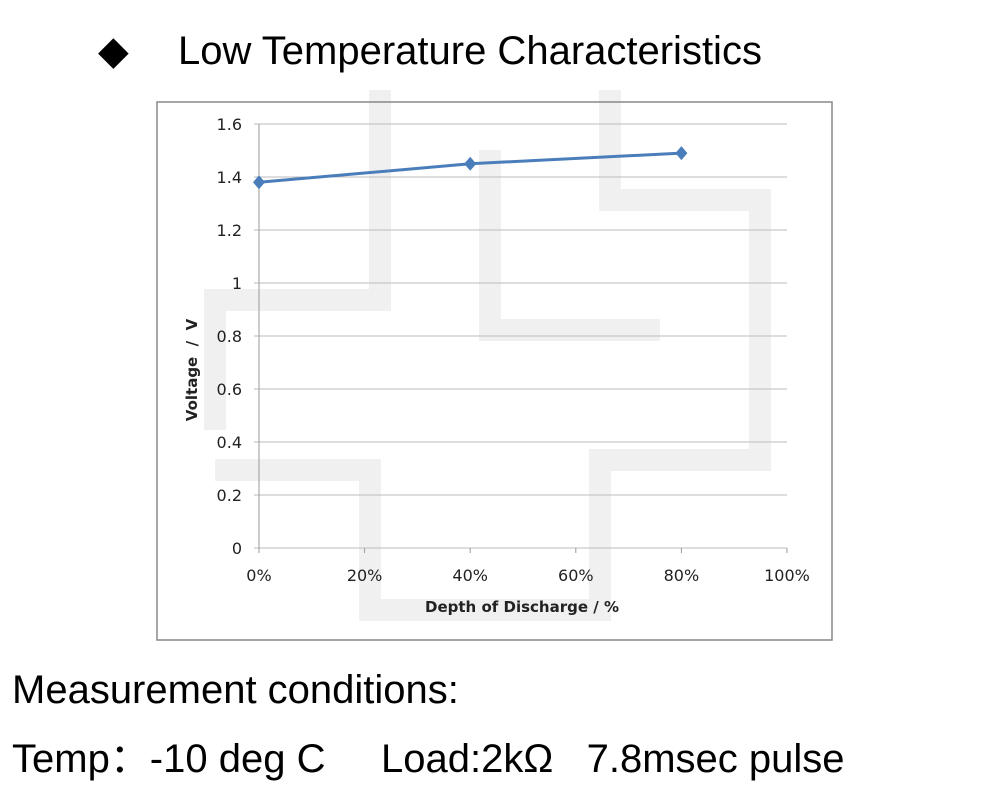  Describe the element at coordinates (229, 495) in the screenshot. I see `y-tick-label: 0.2` at that location.